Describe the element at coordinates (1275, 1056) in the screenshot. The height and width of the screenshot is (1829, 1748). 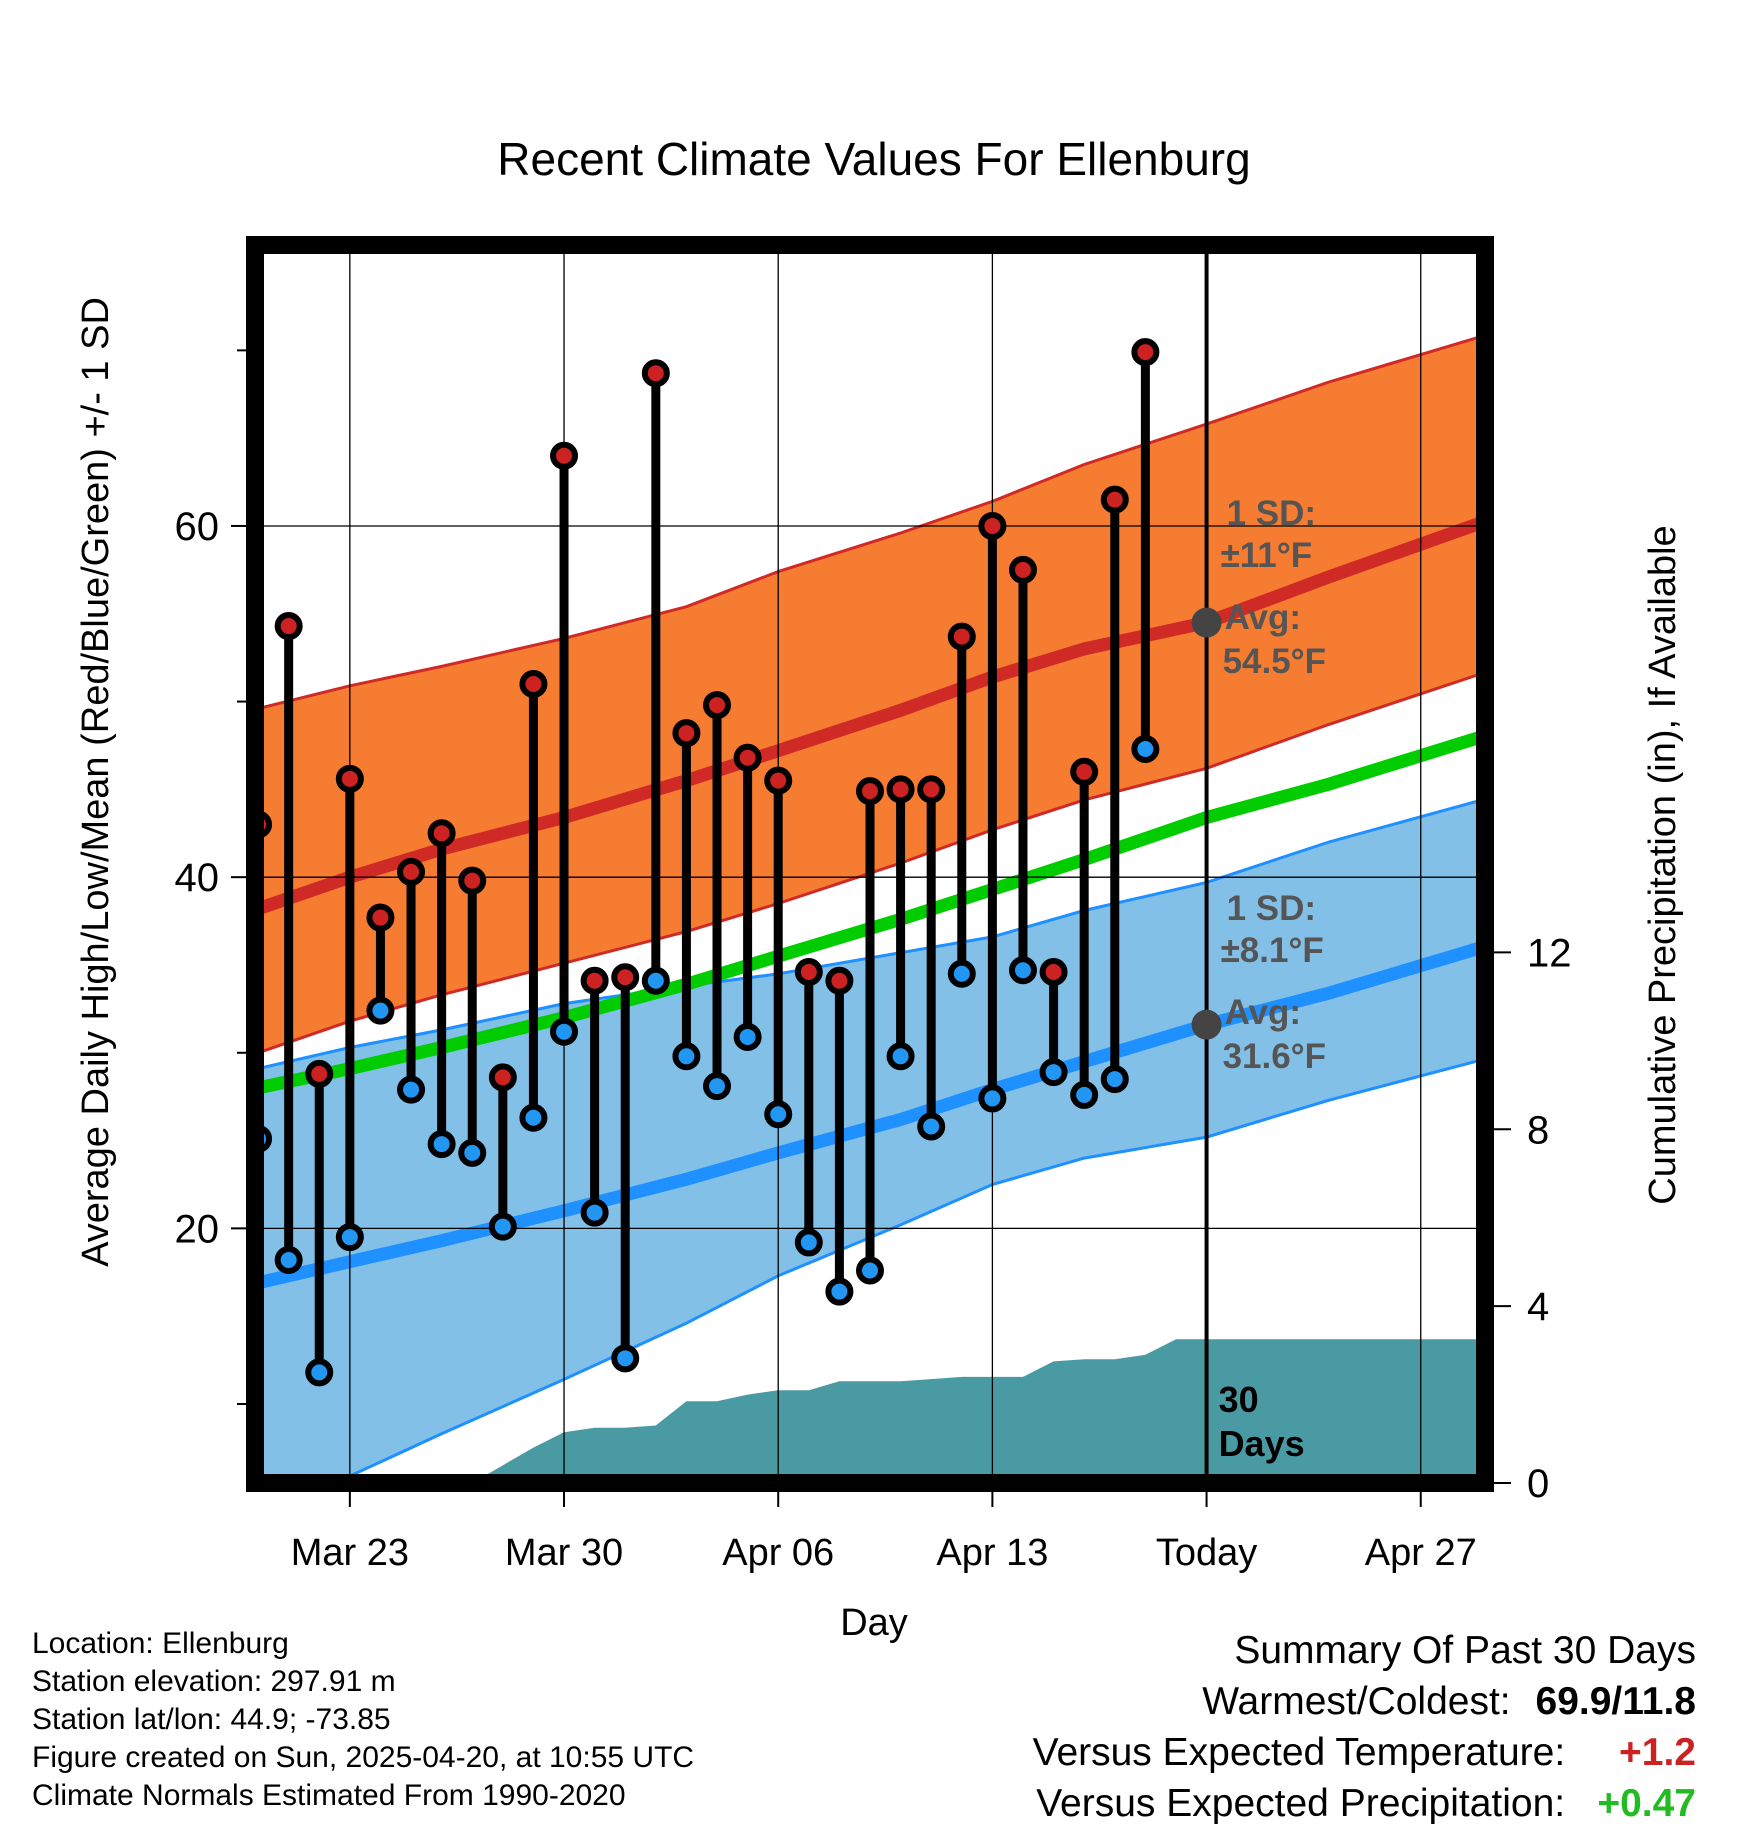
I see `low-annotation-avg-value: 31.6°F` at that location.